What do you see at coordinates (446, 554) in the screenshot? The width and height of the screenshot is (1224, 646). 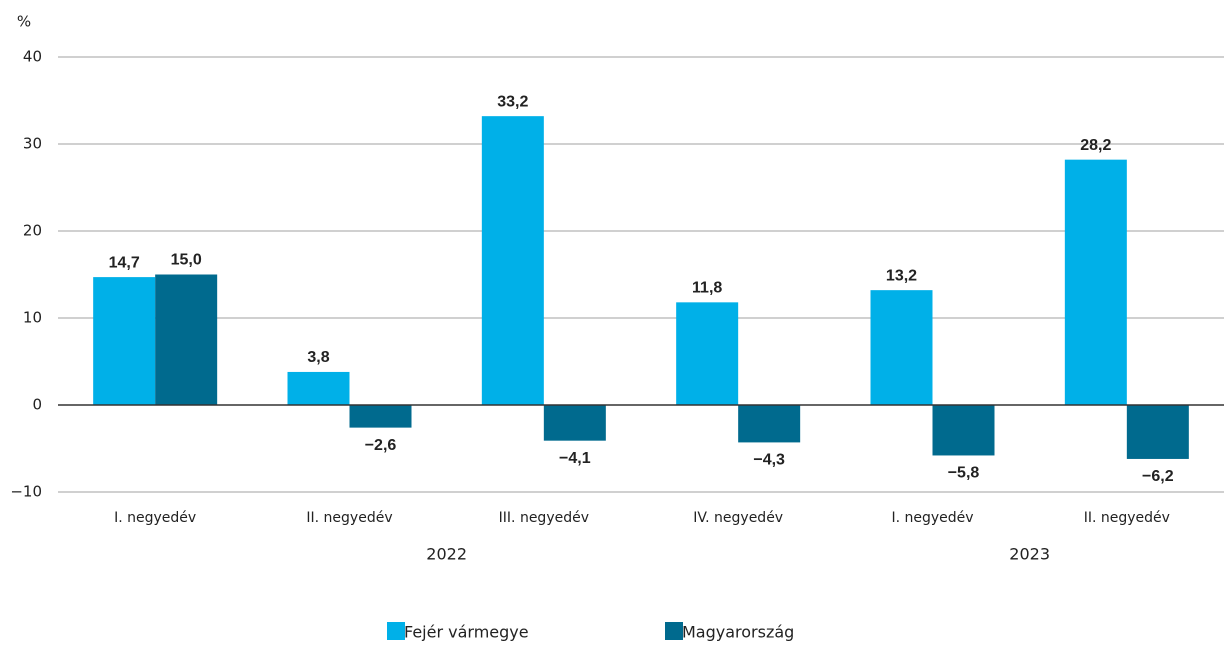 I see `x-group-label: 2022` at bounding box center [446, 554].